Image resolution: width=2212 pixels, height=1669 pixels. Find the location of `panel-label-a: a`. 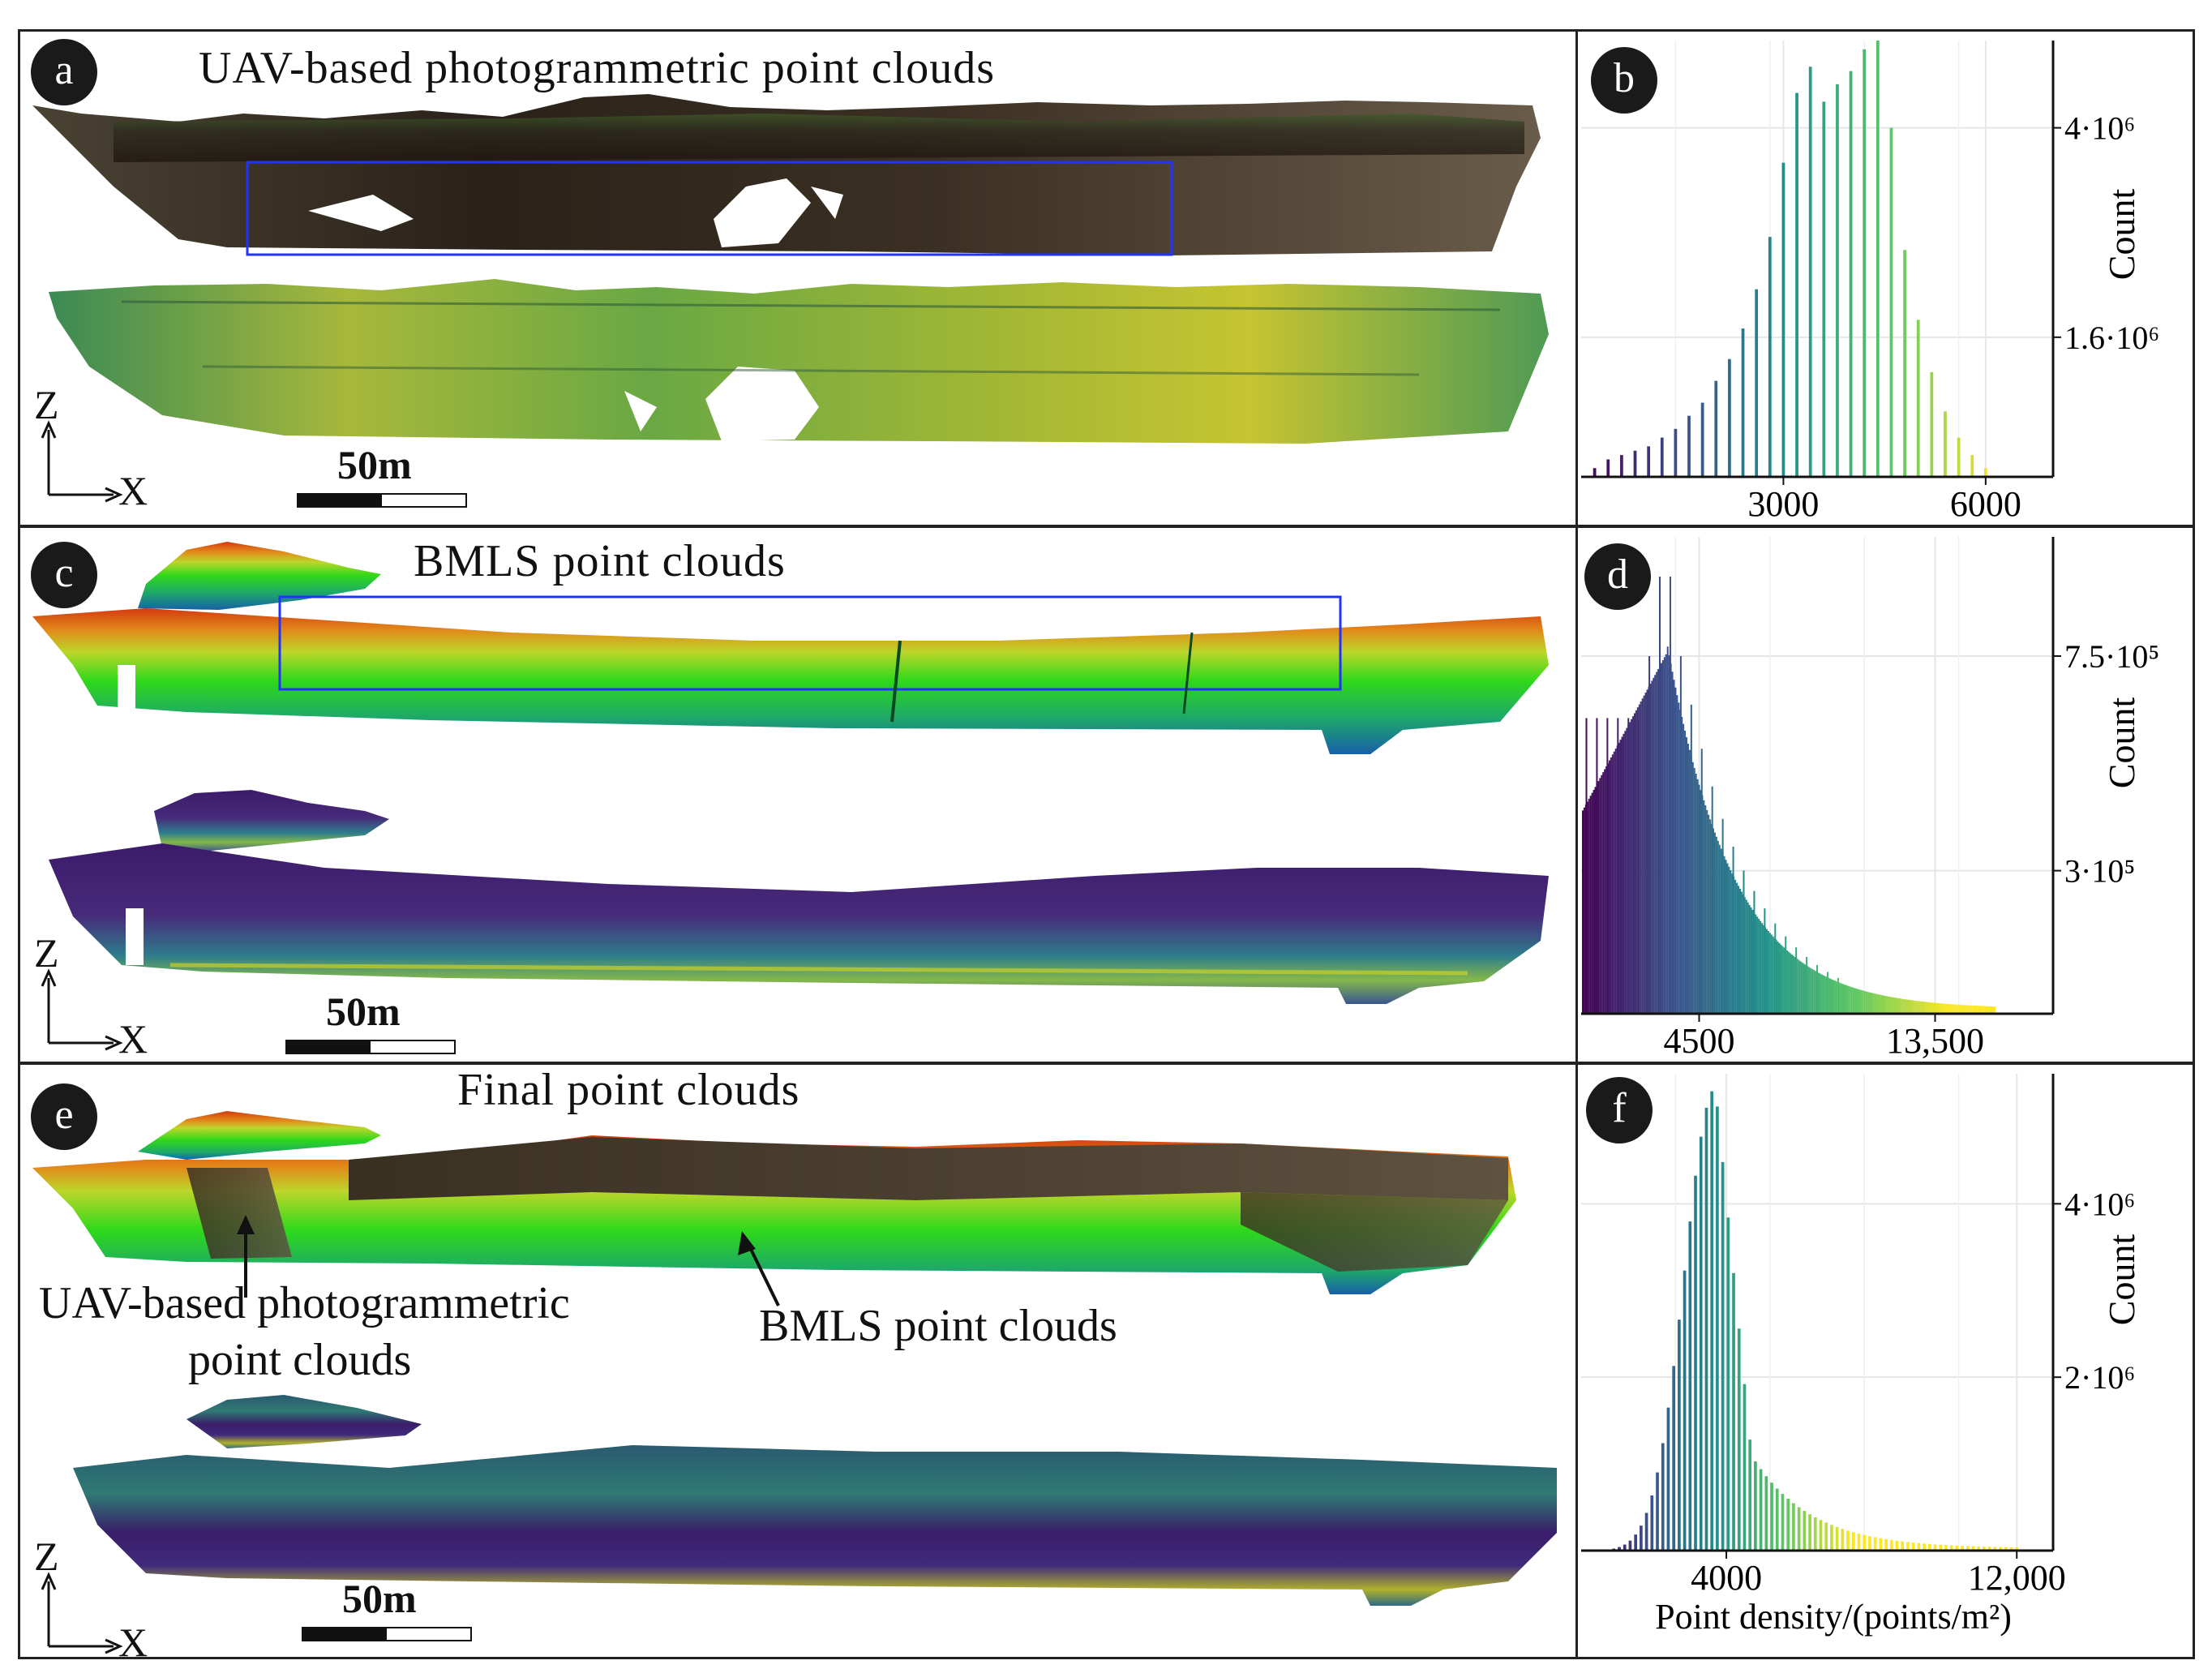

panel-label-a: a is located at coordinates (64, 72).